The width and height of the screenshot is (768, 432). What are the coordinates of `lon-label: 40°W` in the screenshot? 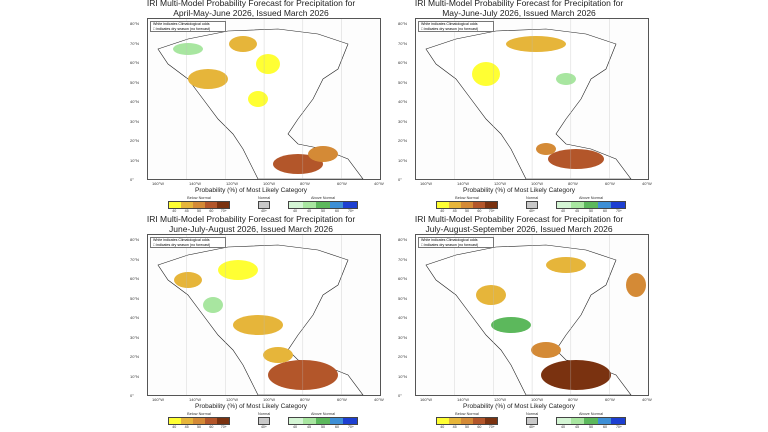 It's located at (647, 183).